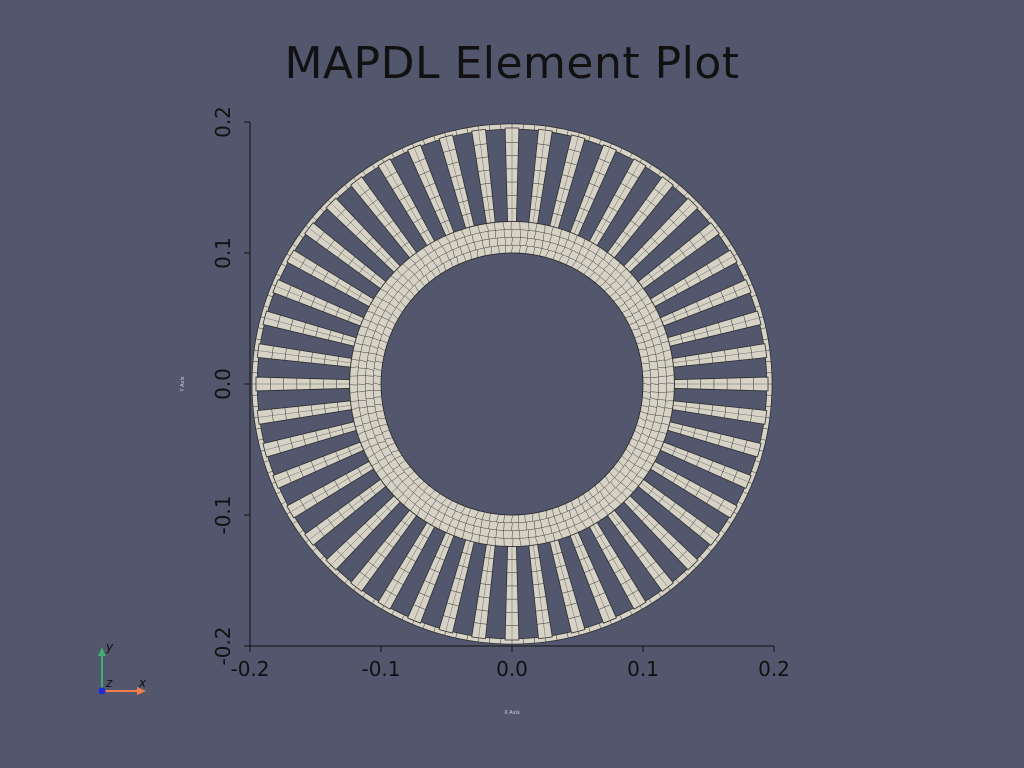 Image resolution: width=1024 pixels, height=768 pixels. I want to click on hub-ring-elements, so click(512, 384).